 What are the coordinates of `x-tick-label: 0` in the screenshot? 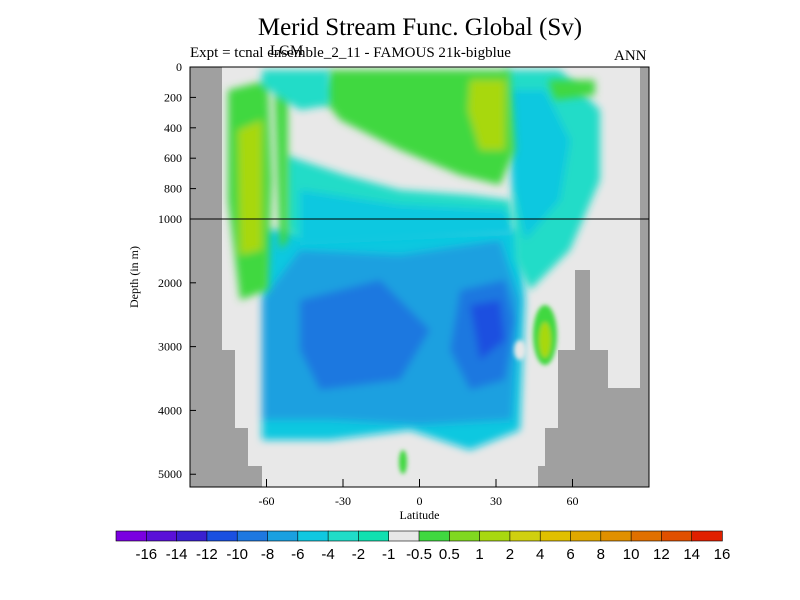 It's located at (420, 501).